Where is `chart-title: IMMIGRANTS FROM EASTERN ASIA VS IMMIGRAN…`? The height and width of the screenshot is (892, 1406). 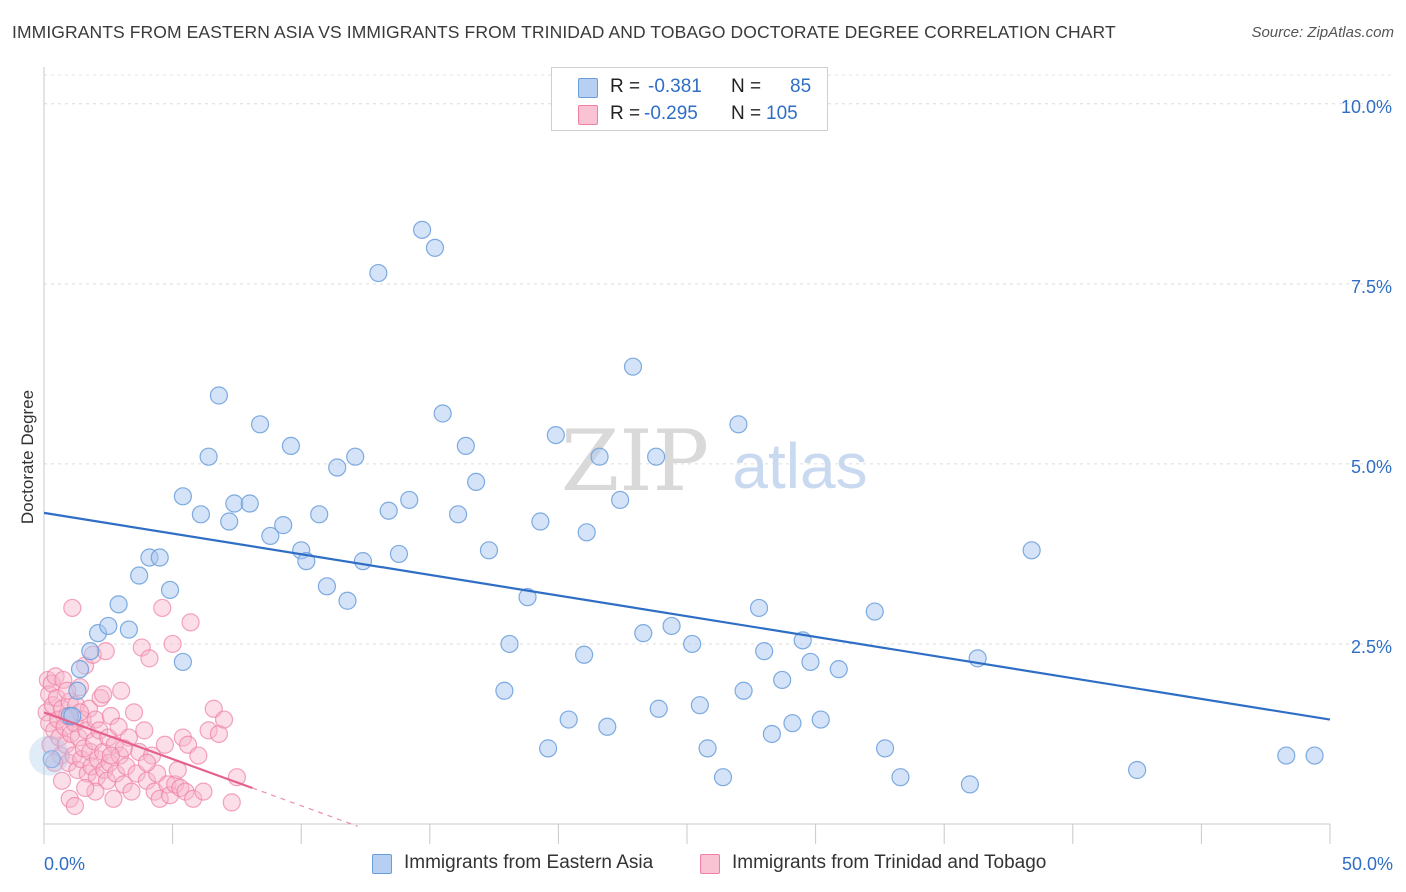 chart-title: IMMIGRANTS FROM EASTERN ASIA VS IMMIGRAN… is located at coordinates (564, 32).